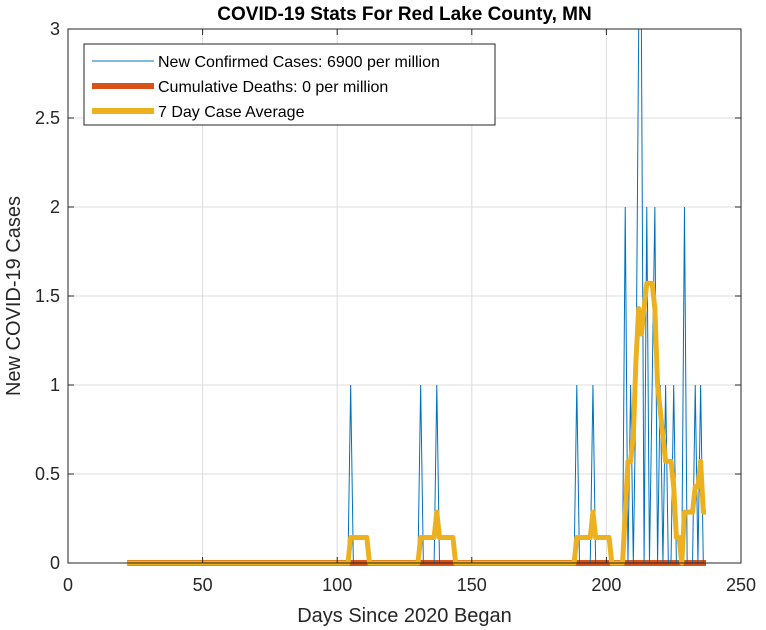 This screenshot has width=766, height=630. What do you see at coordinates (337, 585) in the screenshot?
I see `x-tick-label: 100` at bounding box center [337, 585].